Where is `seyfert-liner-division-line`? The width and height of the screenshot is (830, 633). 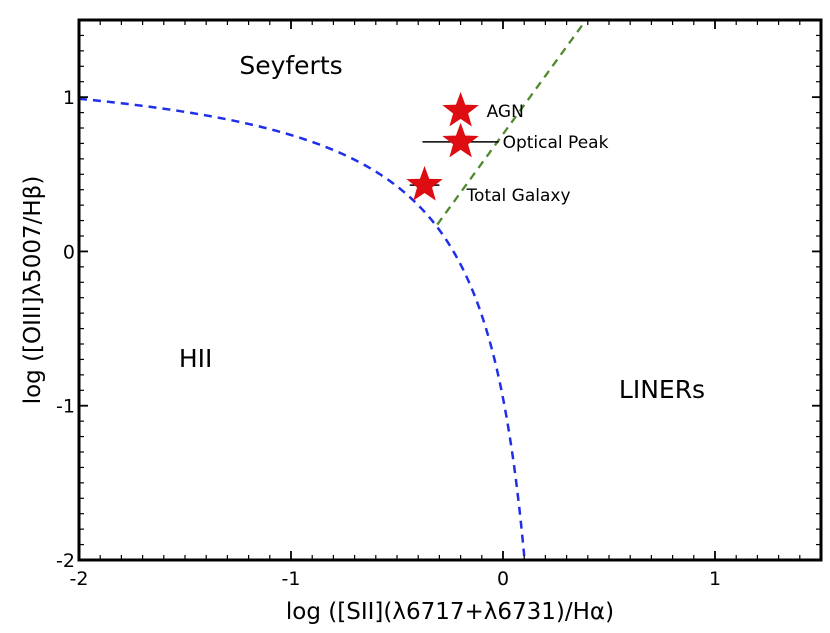
seyfert-liner-division-line is located at coordinates (512, 123).